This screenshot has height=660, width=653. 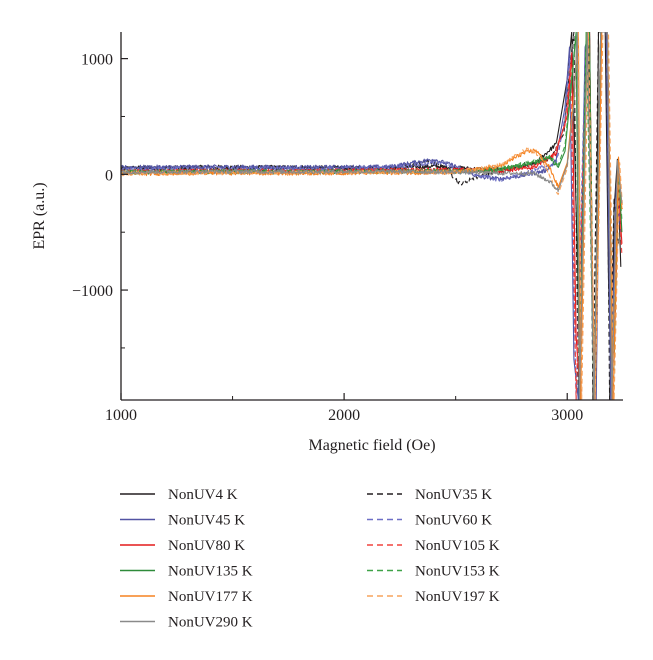 I want to click on y-tick-label: 1000, so click(x=97, y=60).